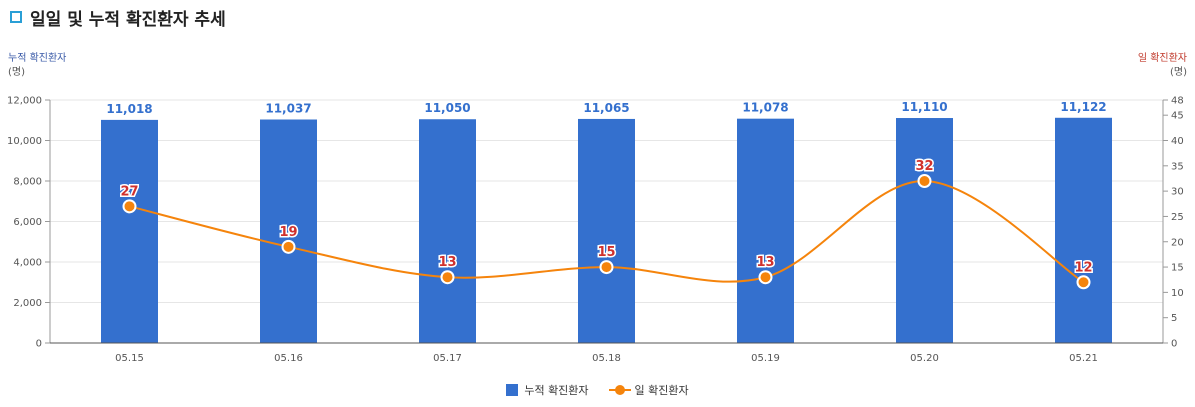 Image resolution: width=1195 pixels, height=407 pixels. Describe the element at coordinates (924, 107) in the screenshot. I see `bar-value-label: 11,110` at that location.